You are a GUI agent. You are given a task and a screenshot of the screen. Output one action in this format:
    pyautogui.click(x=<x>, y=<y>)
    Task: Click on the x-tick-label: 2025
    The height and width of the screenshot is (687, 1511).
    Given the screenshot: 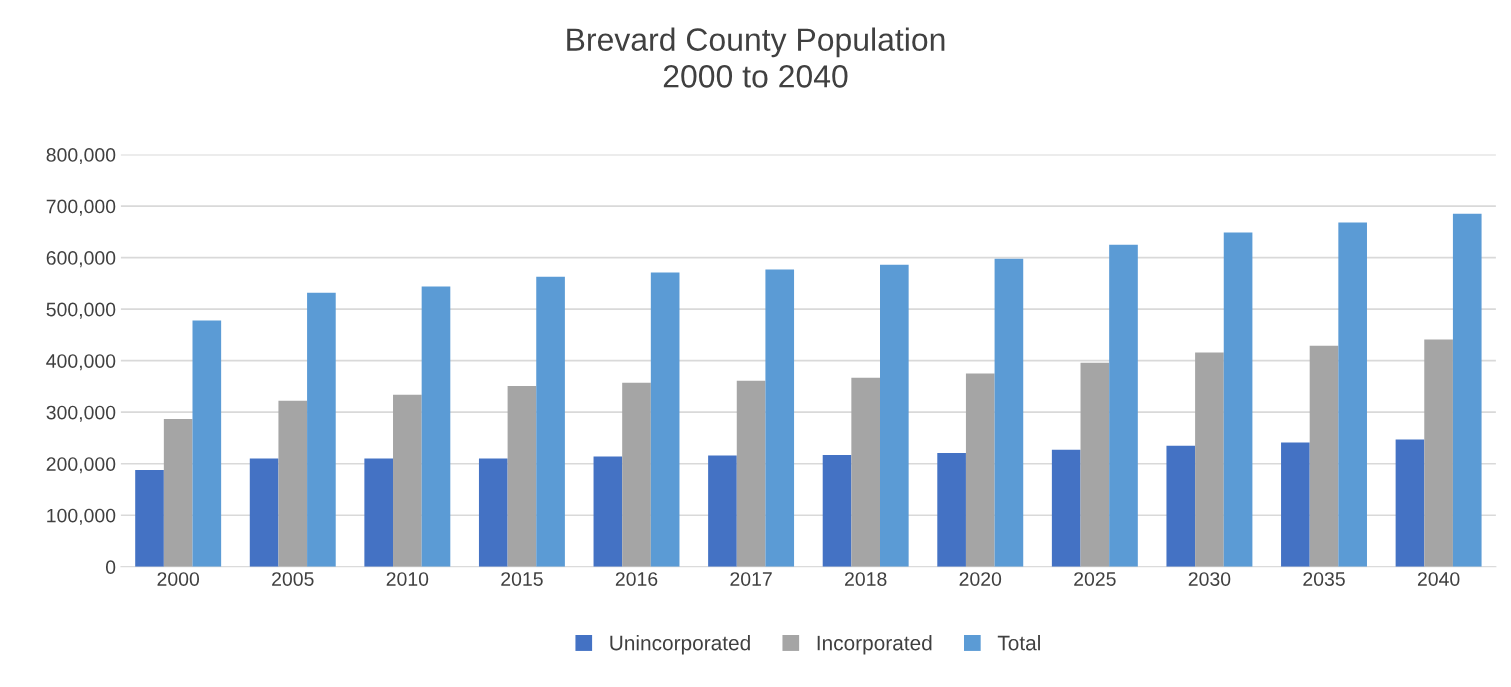 What is the action you would take?
    pyautogui.click(x=1095, y=579)
    